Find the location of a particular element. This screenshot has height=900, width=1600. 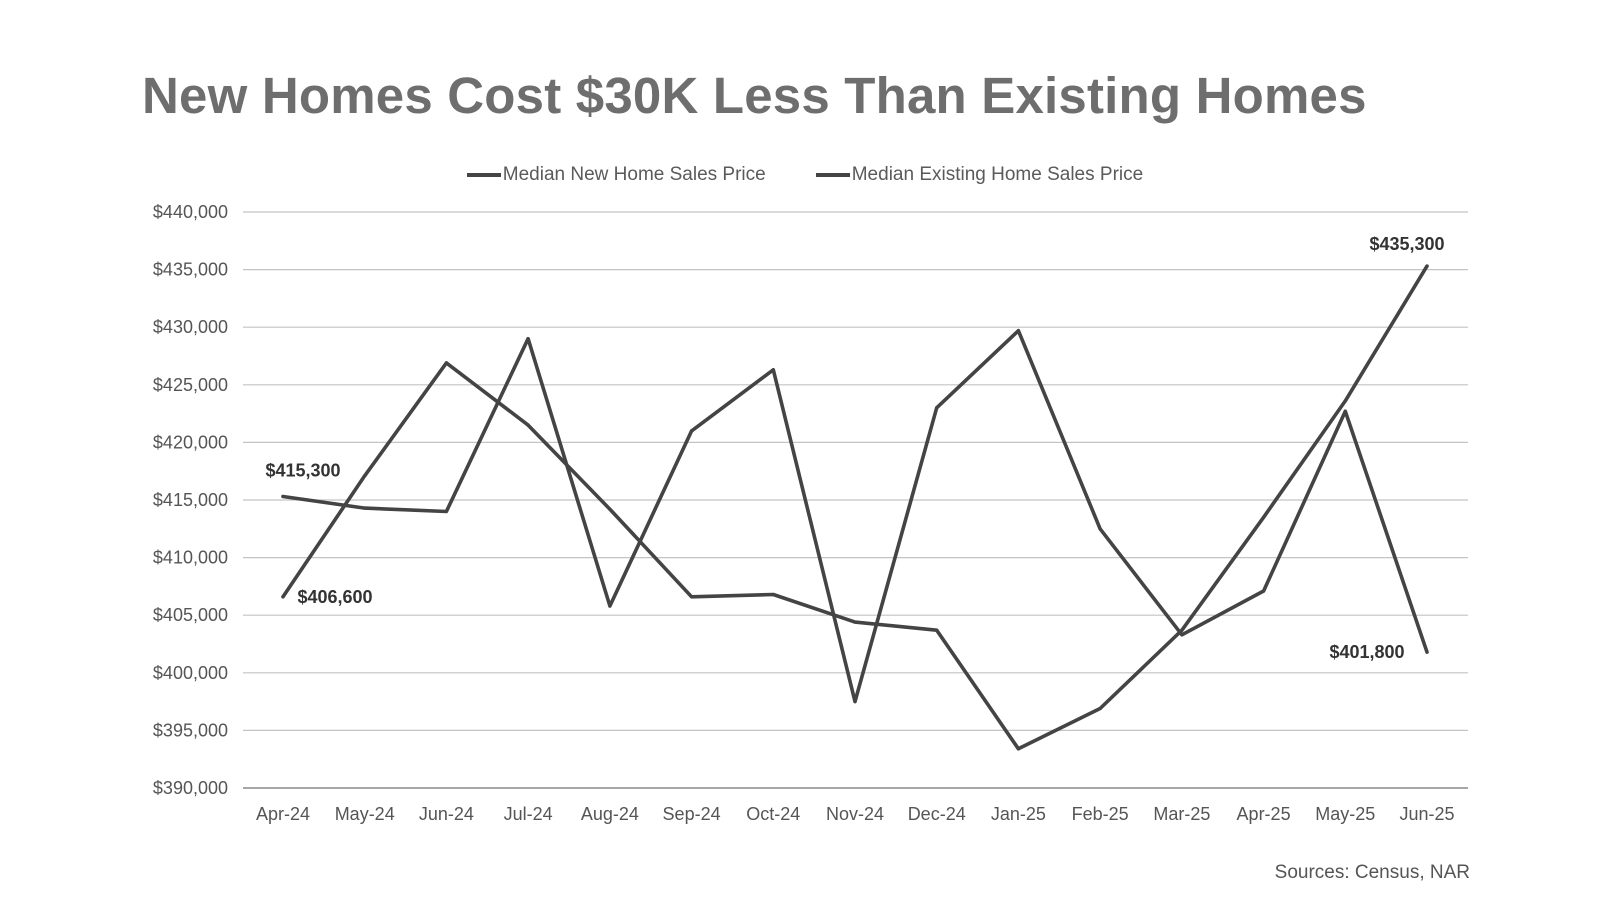

y-tick-label: $435,000 is located at coordinates (190, 270).